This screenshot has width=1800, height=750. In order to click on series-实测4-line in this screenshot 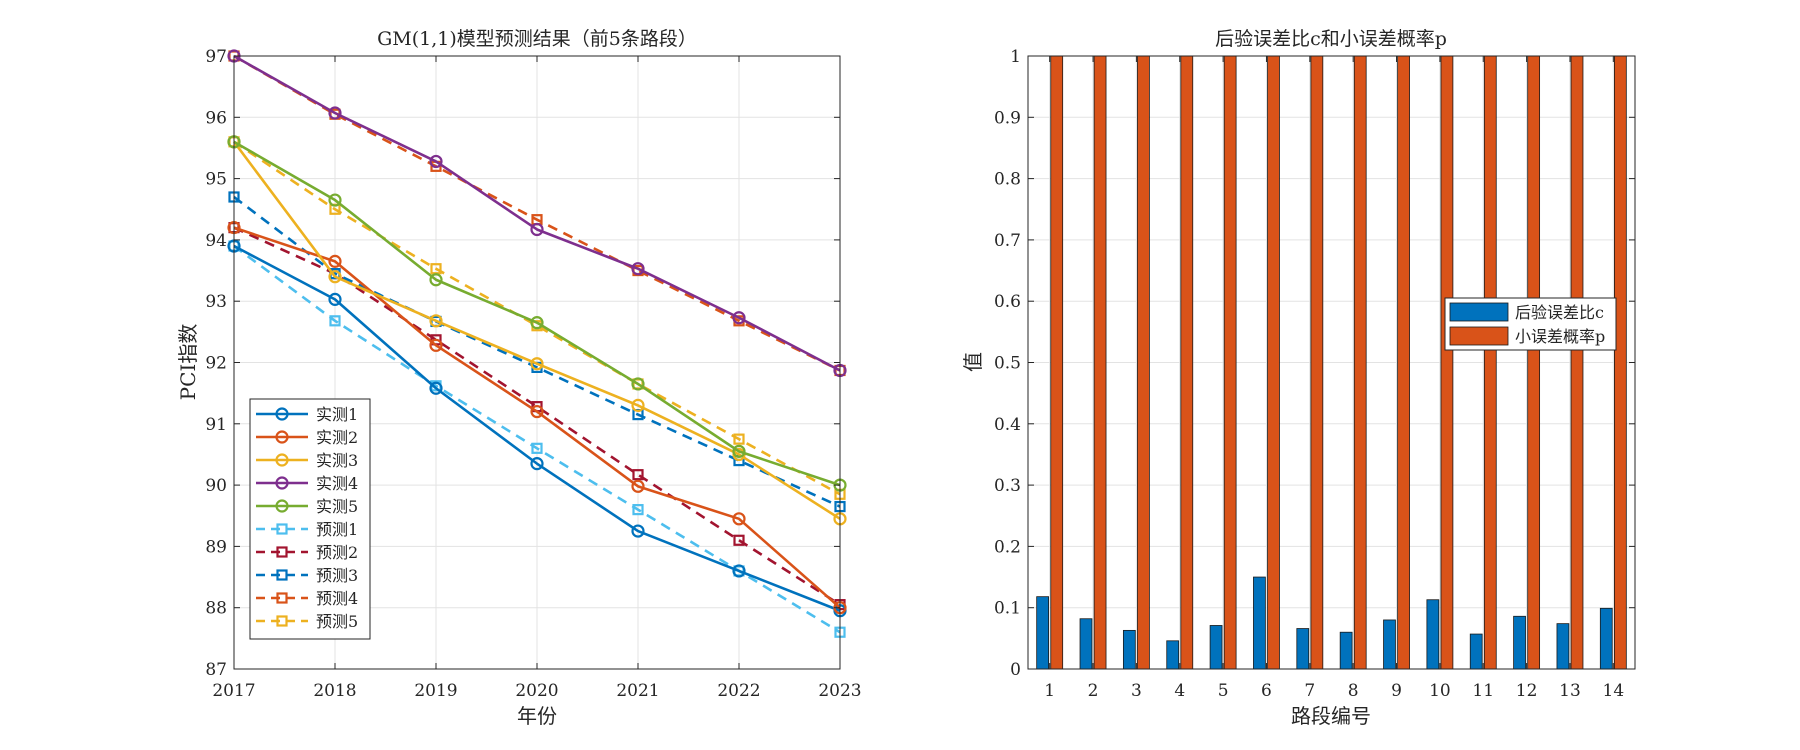, I will do `click(537, 213)`.